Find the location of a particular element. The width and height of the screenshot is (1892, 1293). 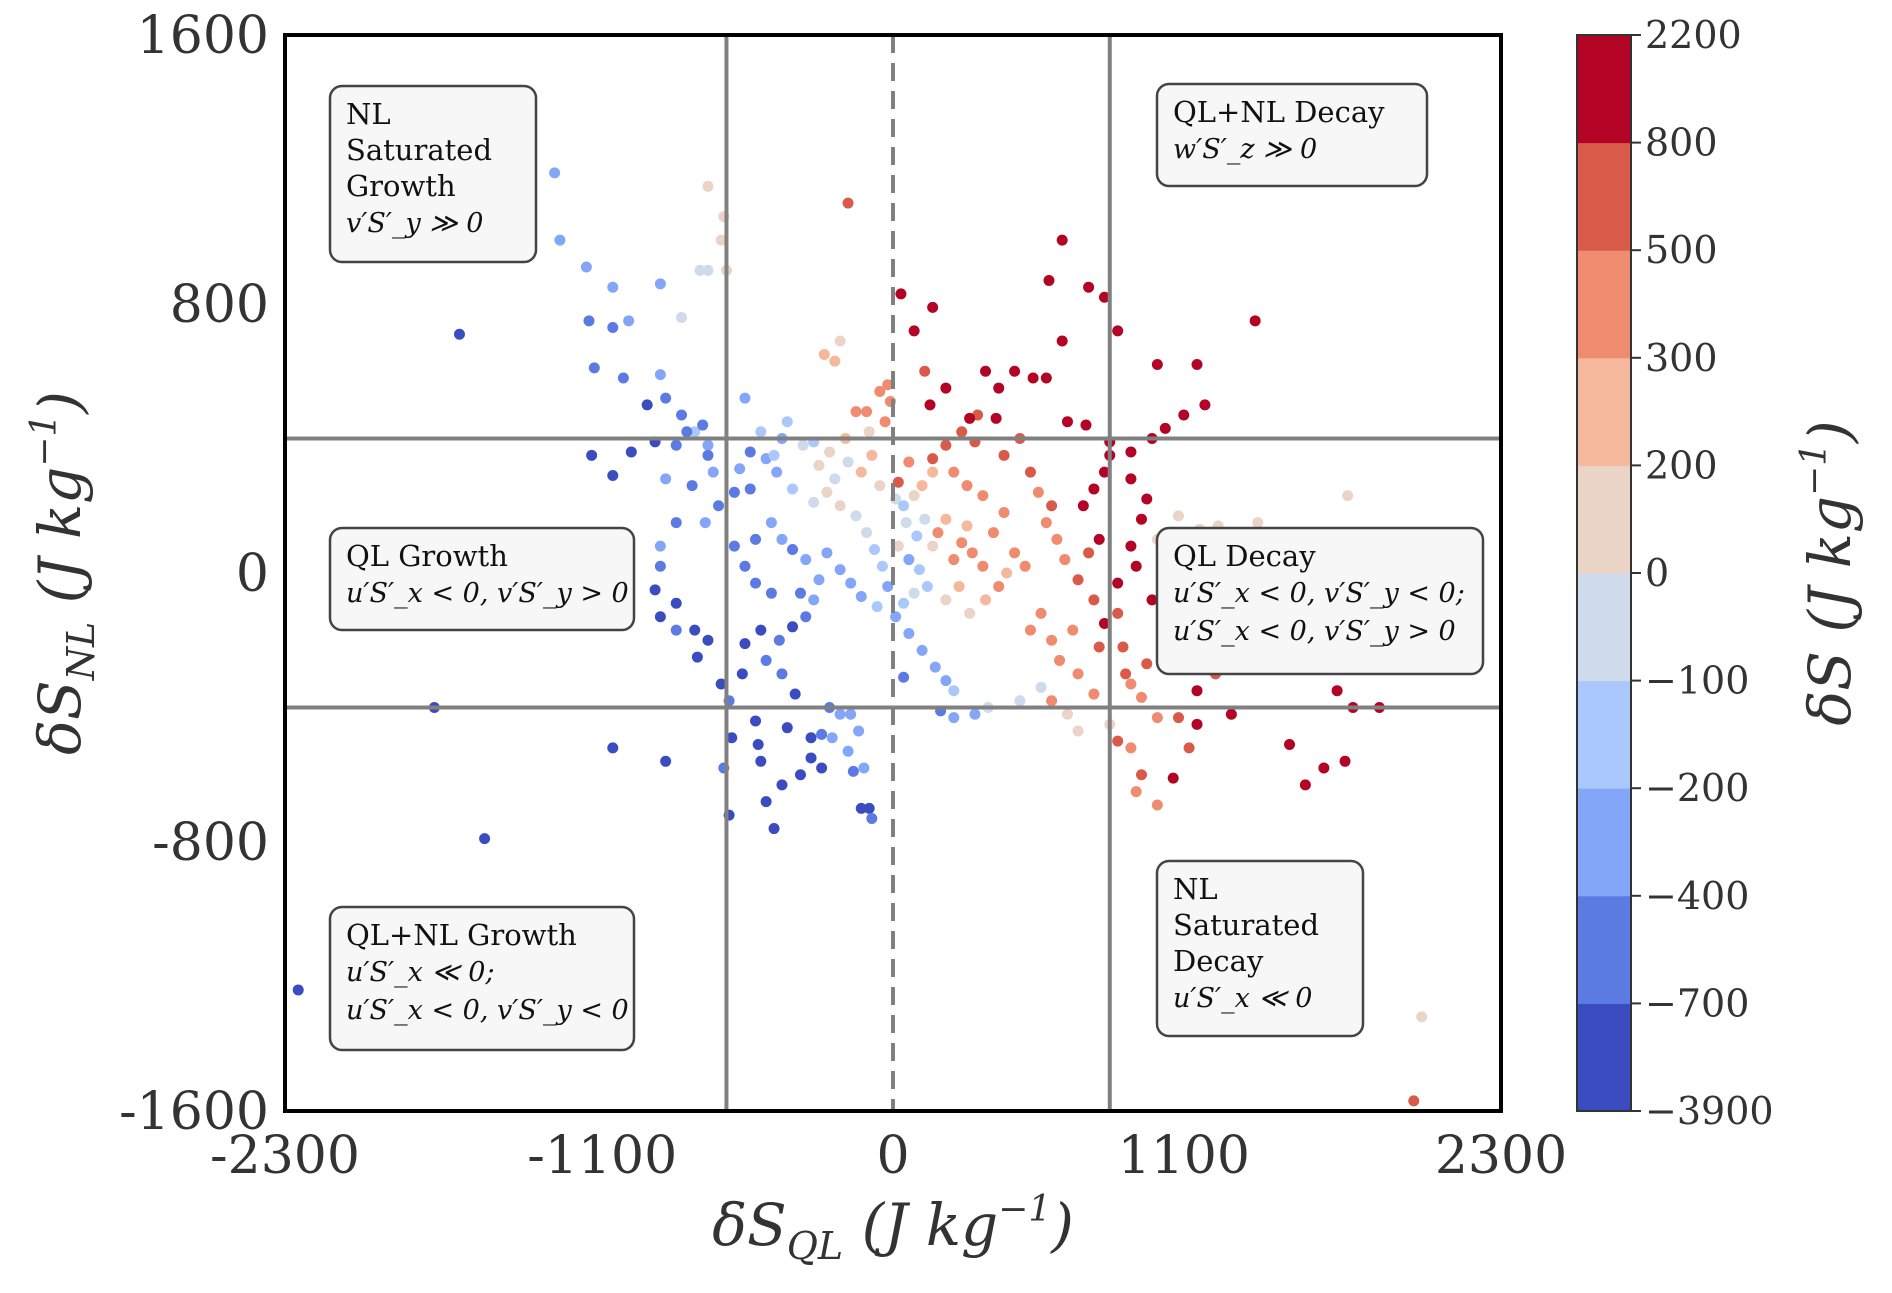

annotation-title: Decay is located at coordinates (1218, 961).